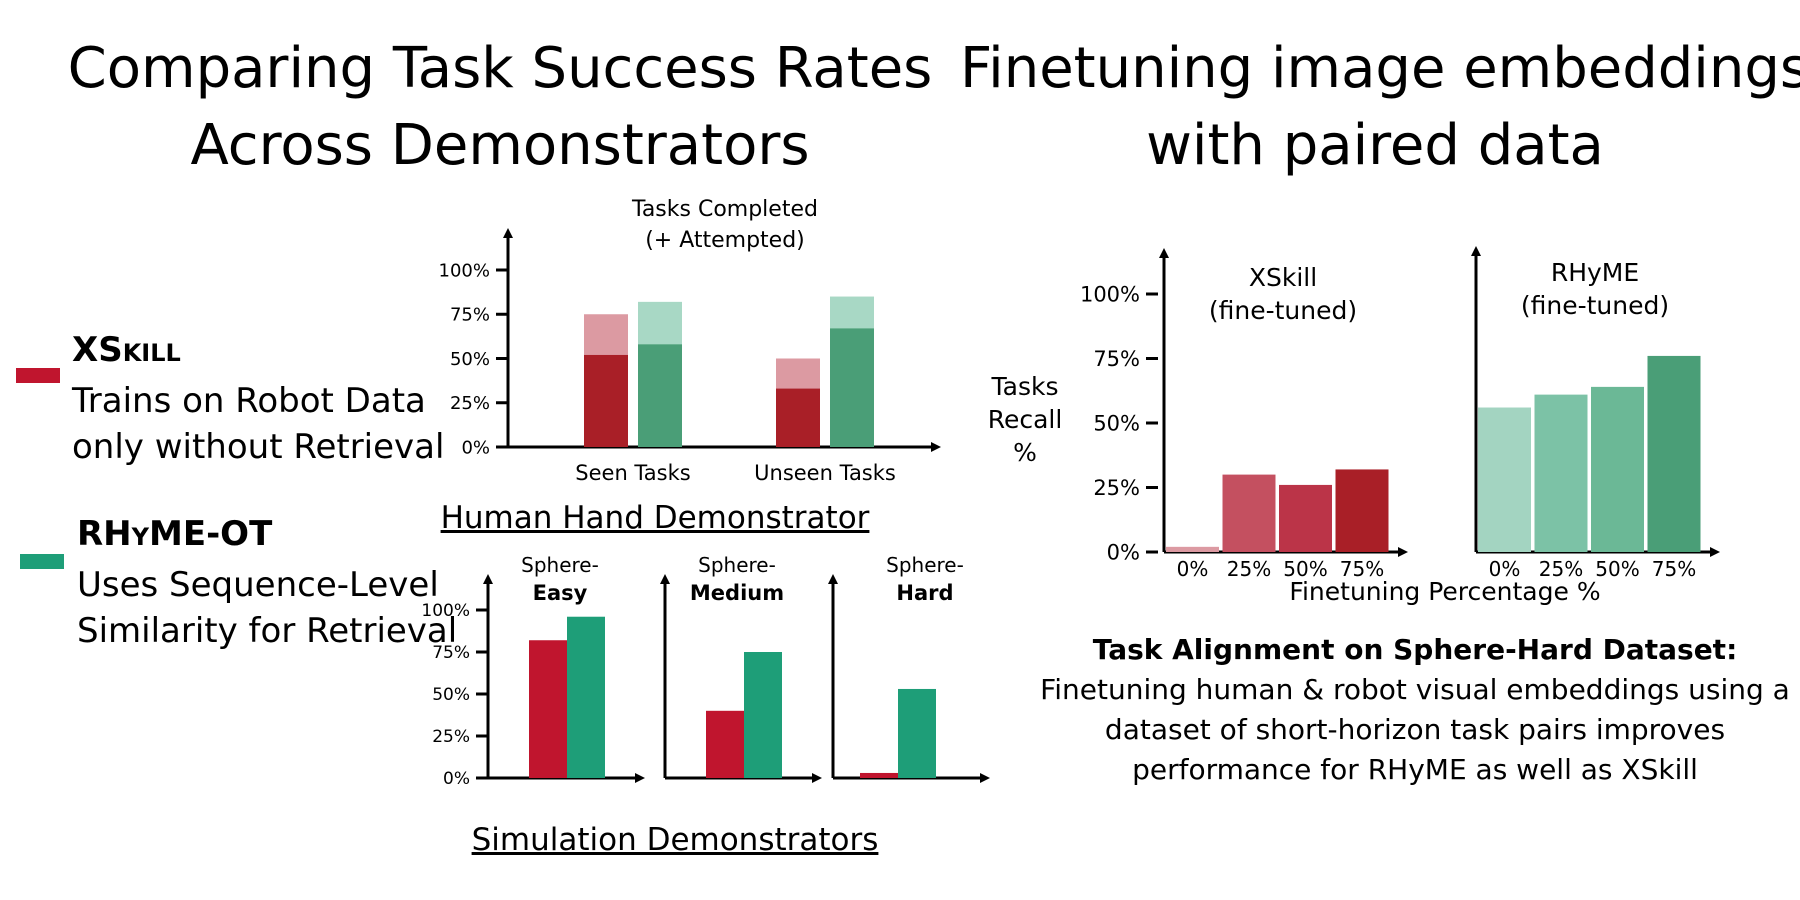  Describe the element at coordinates (42, 561) in the screenshot. I see `legend-swatch-rhyme` at that location.